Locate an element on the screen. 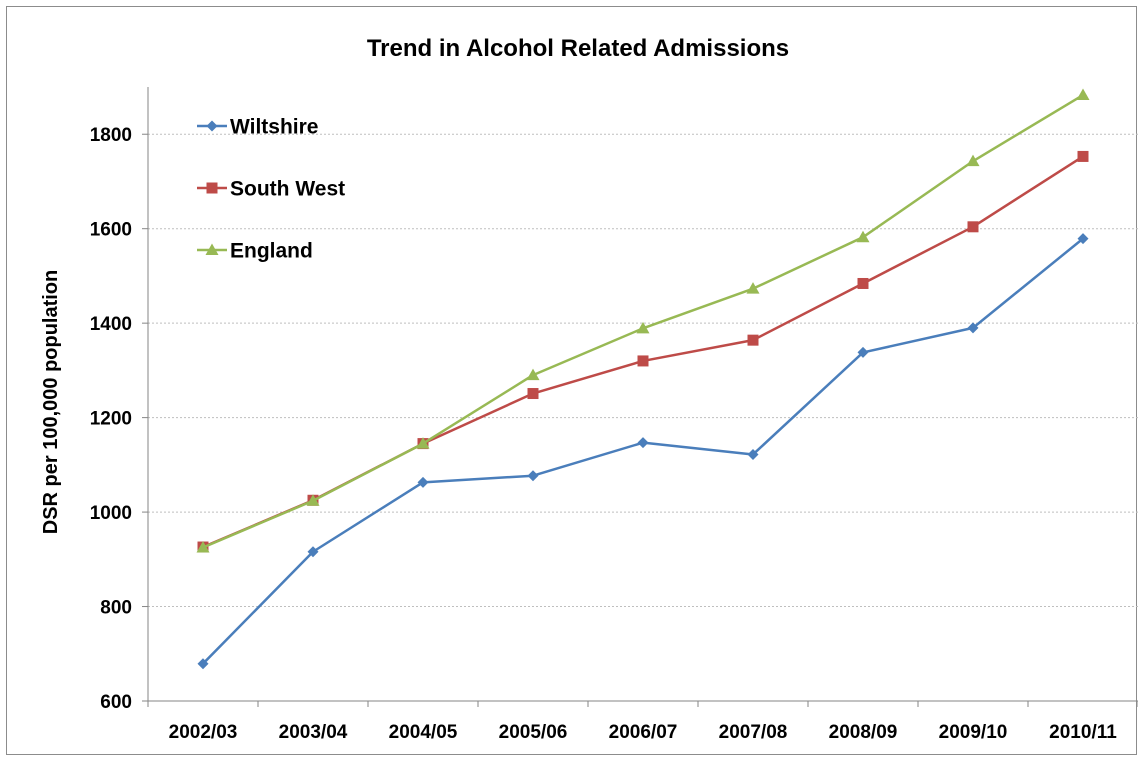  y-tick-label: 1000 is located at coordinates (111, 513).